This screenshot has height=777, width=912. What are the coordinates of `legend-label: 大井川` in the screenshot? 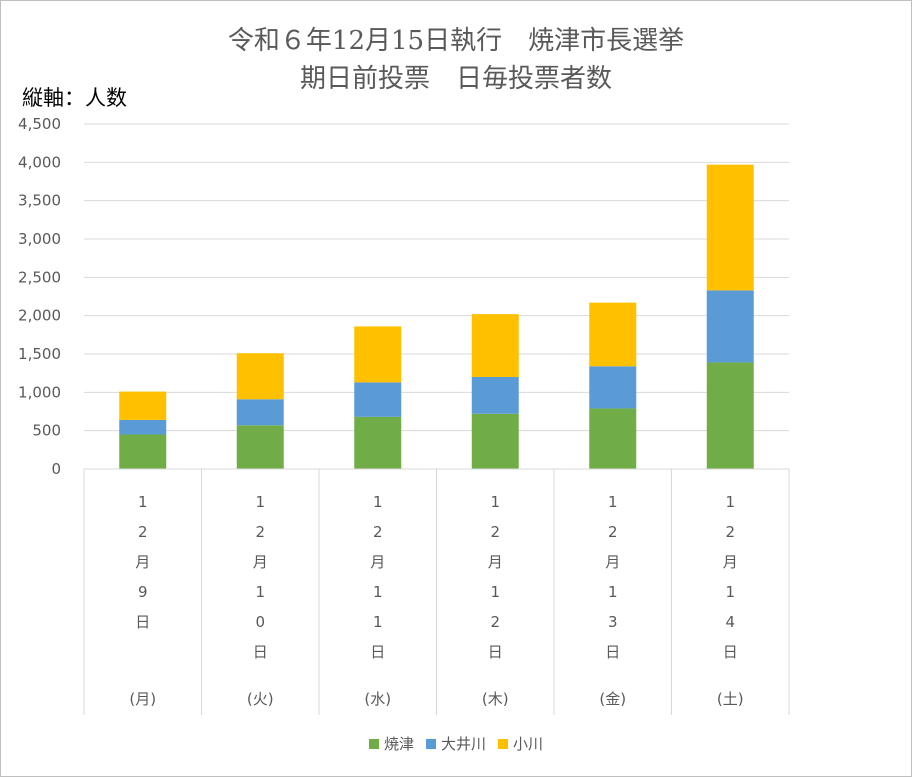 It's located at (463, 744).